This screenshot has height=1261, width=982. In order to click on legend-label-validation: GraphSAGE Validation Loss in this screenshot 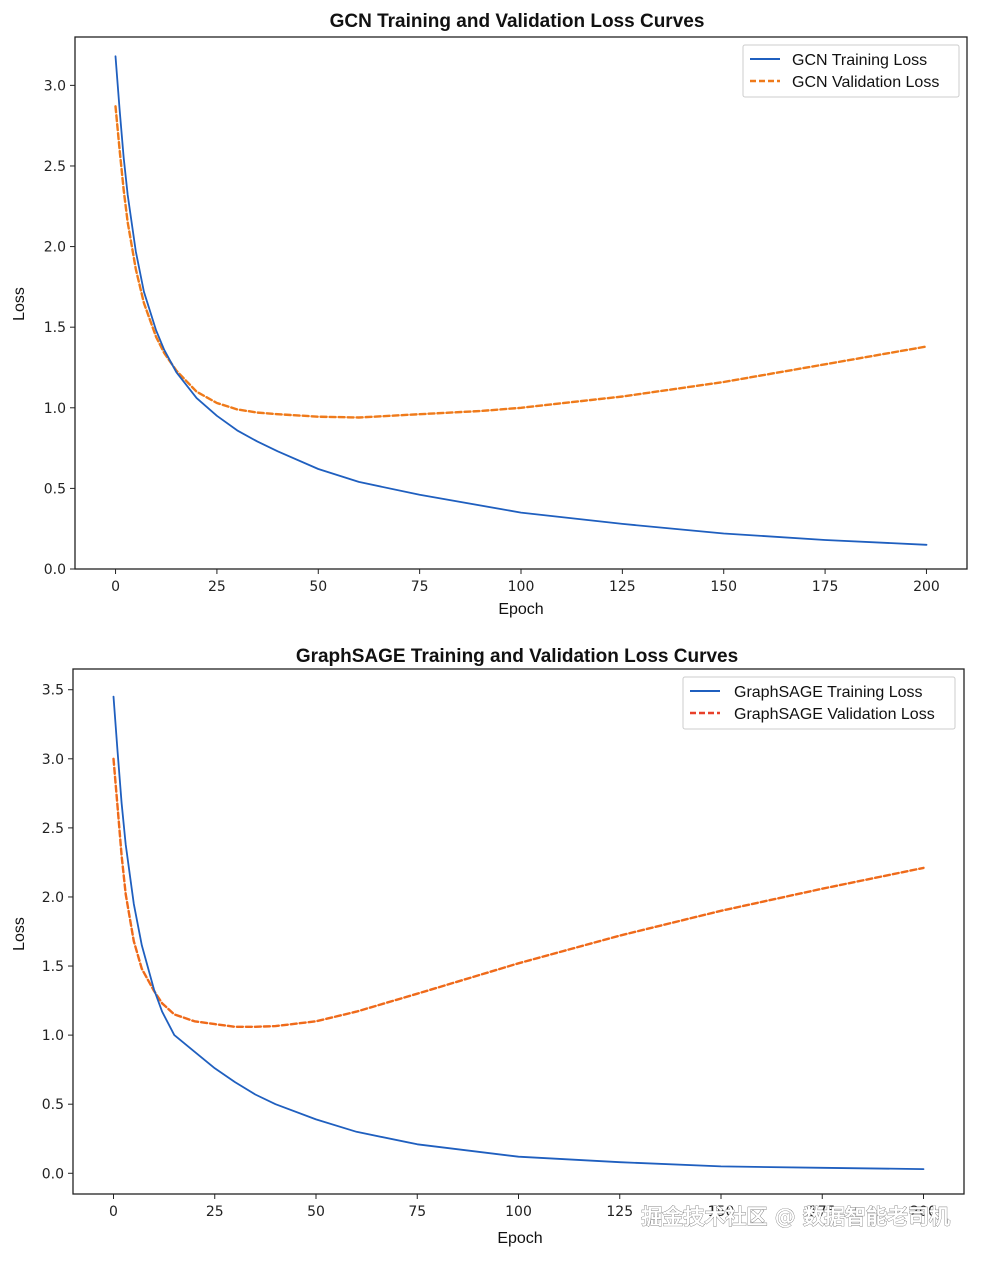, I will do `click(834, 714)`.